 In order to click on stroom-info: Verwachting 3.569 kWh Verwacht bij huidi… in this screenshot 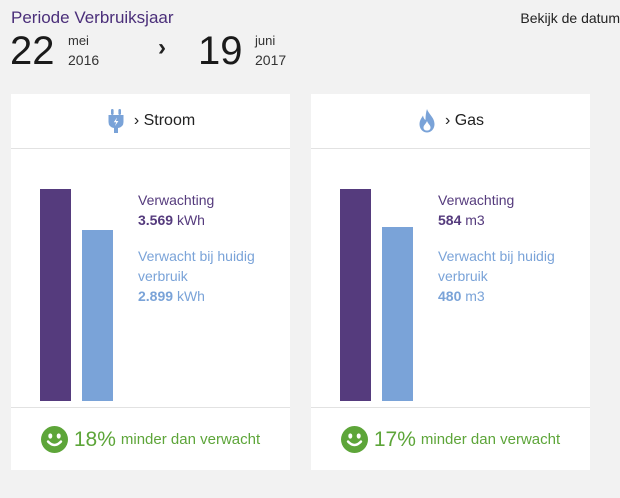, I will do `click(208, 248)`.